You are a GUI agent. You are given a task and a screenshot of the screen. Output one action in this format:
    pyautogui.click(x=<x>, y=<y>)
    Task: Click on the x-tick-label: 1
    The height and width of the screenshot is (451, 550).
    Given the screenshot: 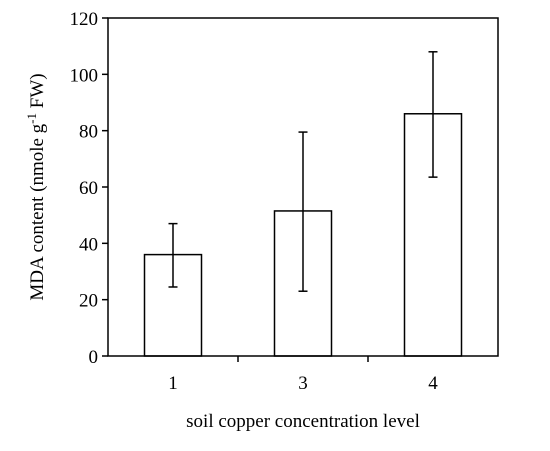 What is the action you would take?
    pyautogui.click(x=173, y=383)
    